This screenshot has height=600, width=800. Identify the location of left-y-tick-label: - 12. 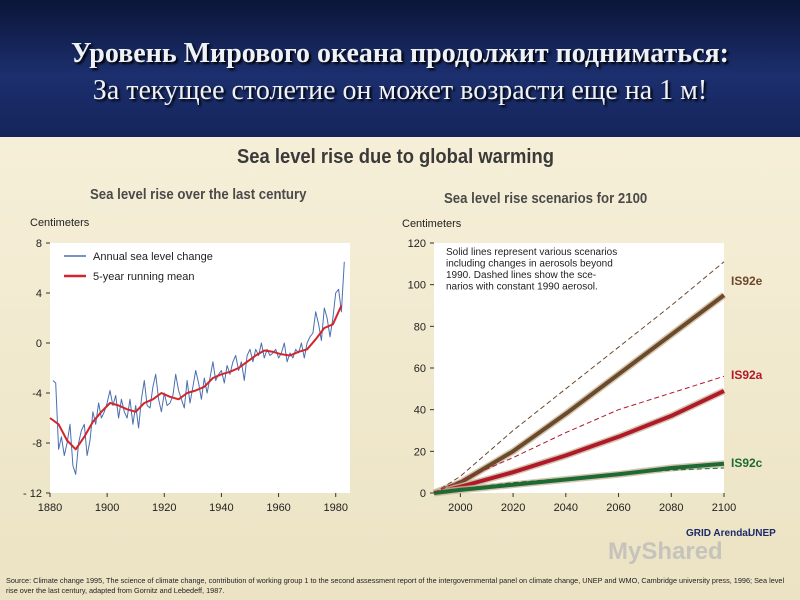
(32, 494).